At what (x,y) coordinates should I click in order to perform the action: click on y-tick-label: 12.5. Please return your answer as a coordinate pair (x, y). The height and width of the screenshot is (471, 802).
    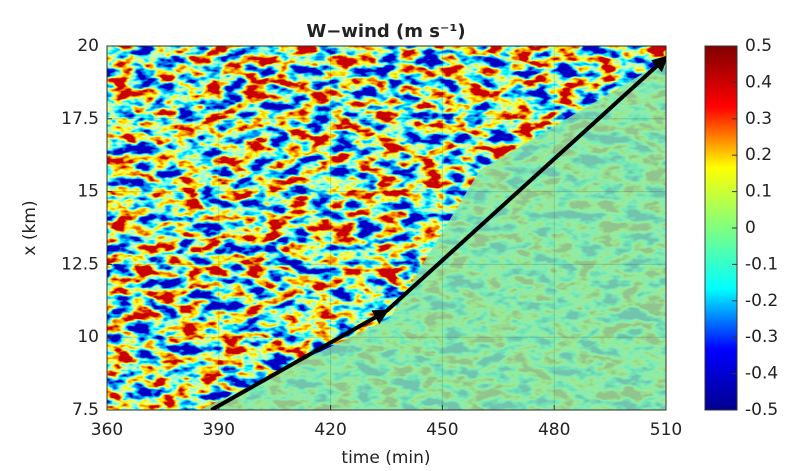
    Looking at the image, I should click on (80, 264).